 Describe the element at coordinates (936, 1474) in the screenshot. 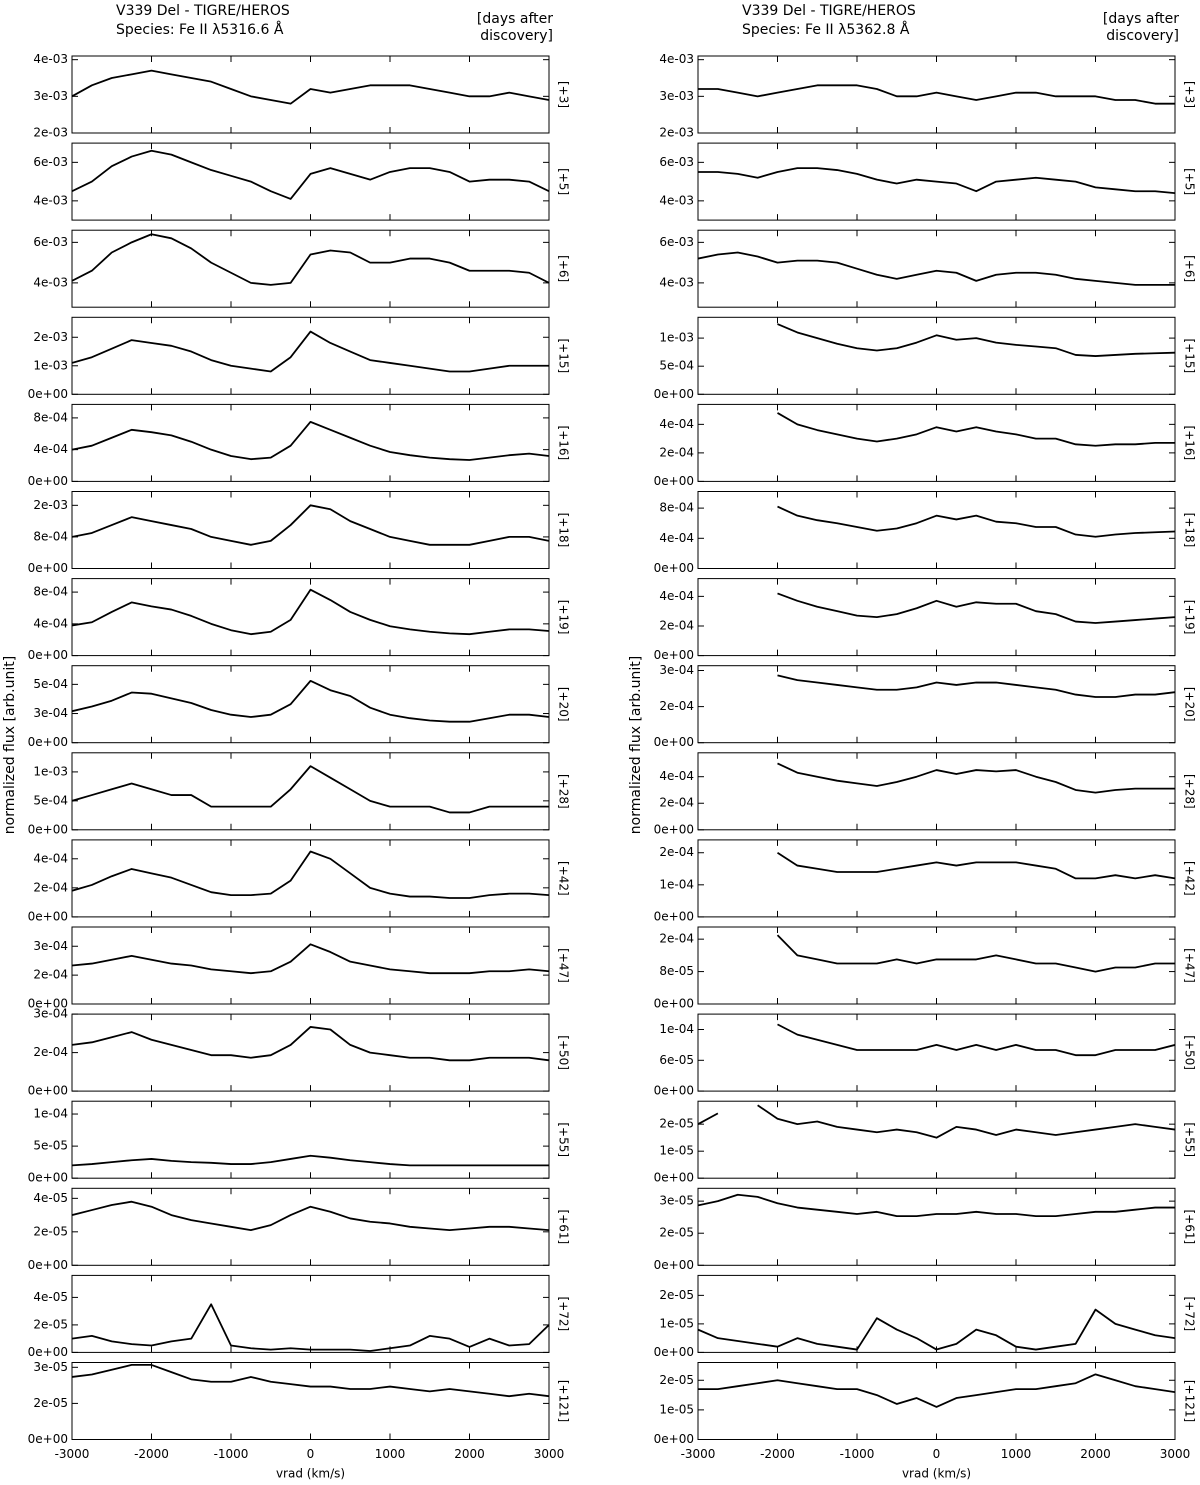

I see `x-axis-label: vrad (km/s)` at that location.